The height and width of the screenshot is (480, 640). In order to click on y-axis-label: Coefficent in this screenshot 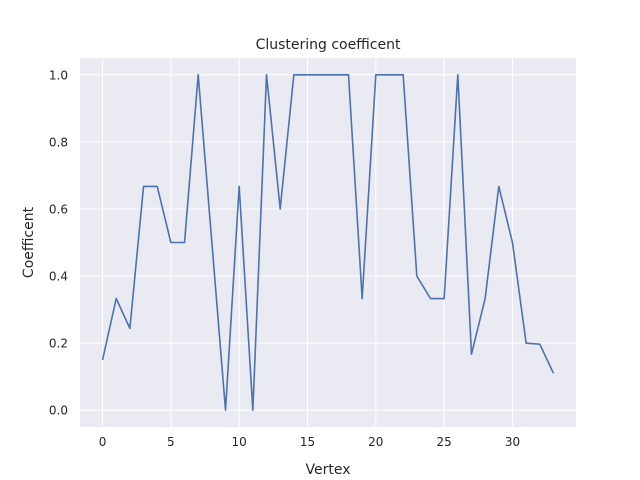, I will do `click(29, 242)`.